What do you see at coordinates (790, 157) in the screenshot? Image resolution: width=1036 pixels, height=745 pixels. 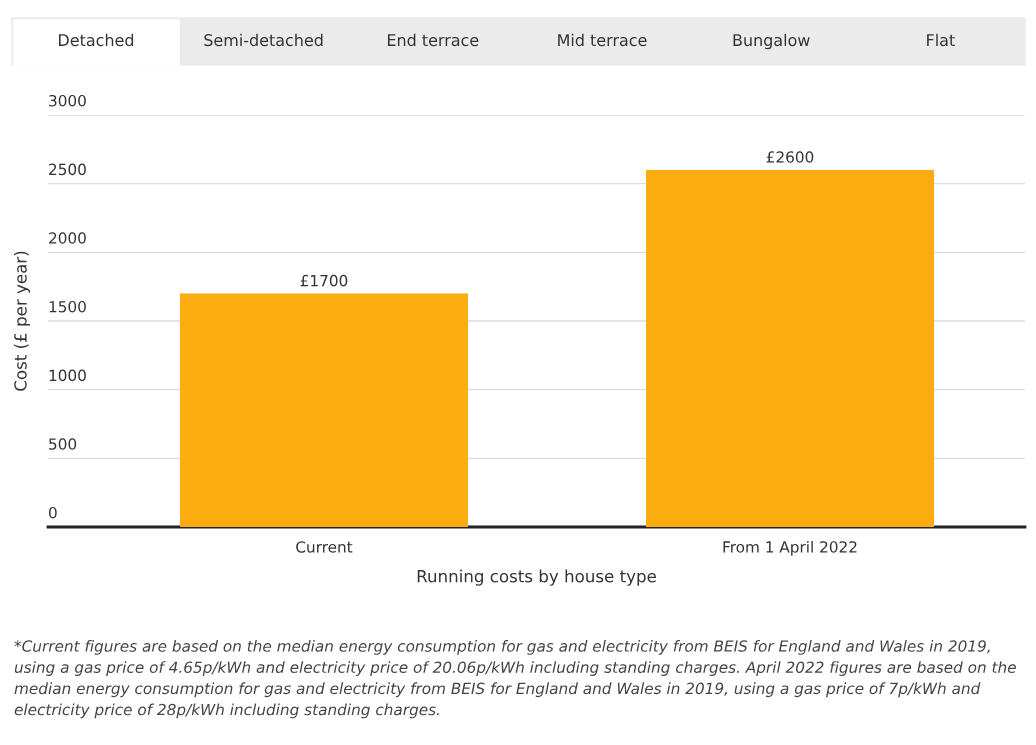 I see `data-label: £2600` at bounding box center [790, 157].